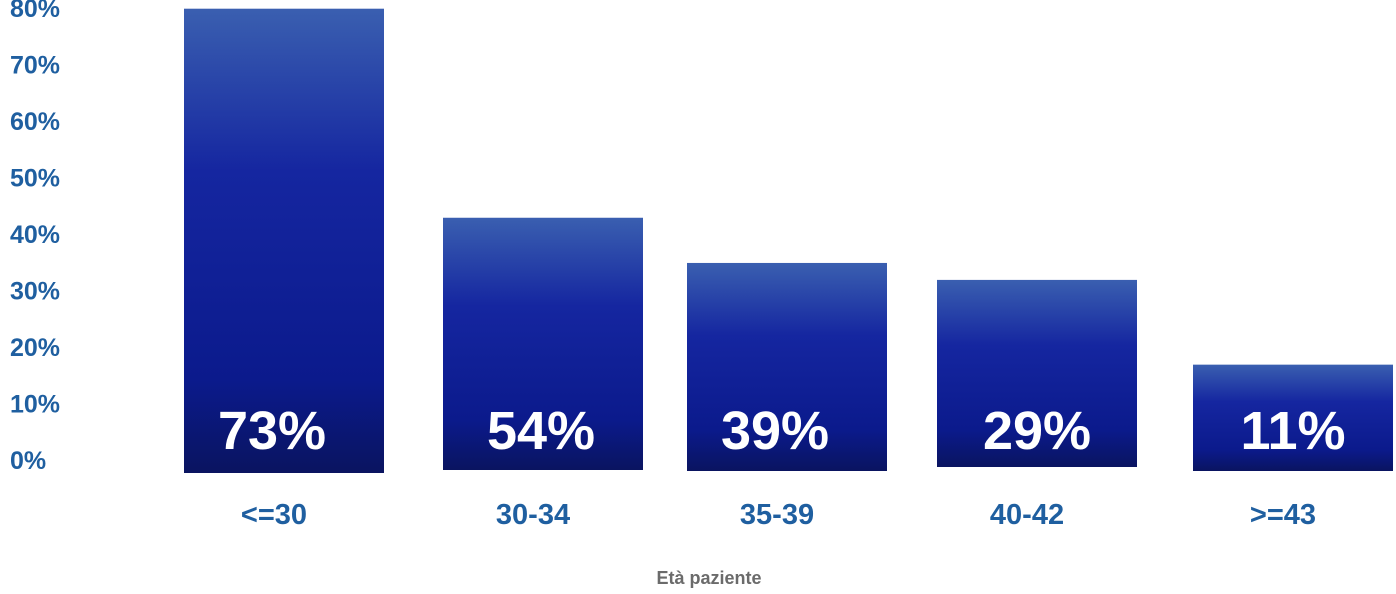 The image size is (1396, 594). I want to click on y-tick-label: 30%, so click(35, 292).